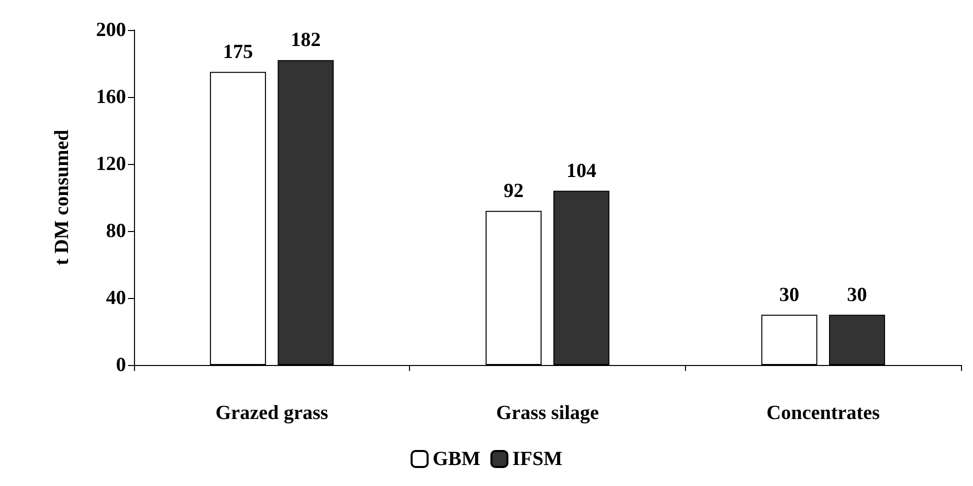  What do you see at coordinates (111, 164) in the screenshot?
I see `y-tick-label: 120` at bounding box center [111, 164].